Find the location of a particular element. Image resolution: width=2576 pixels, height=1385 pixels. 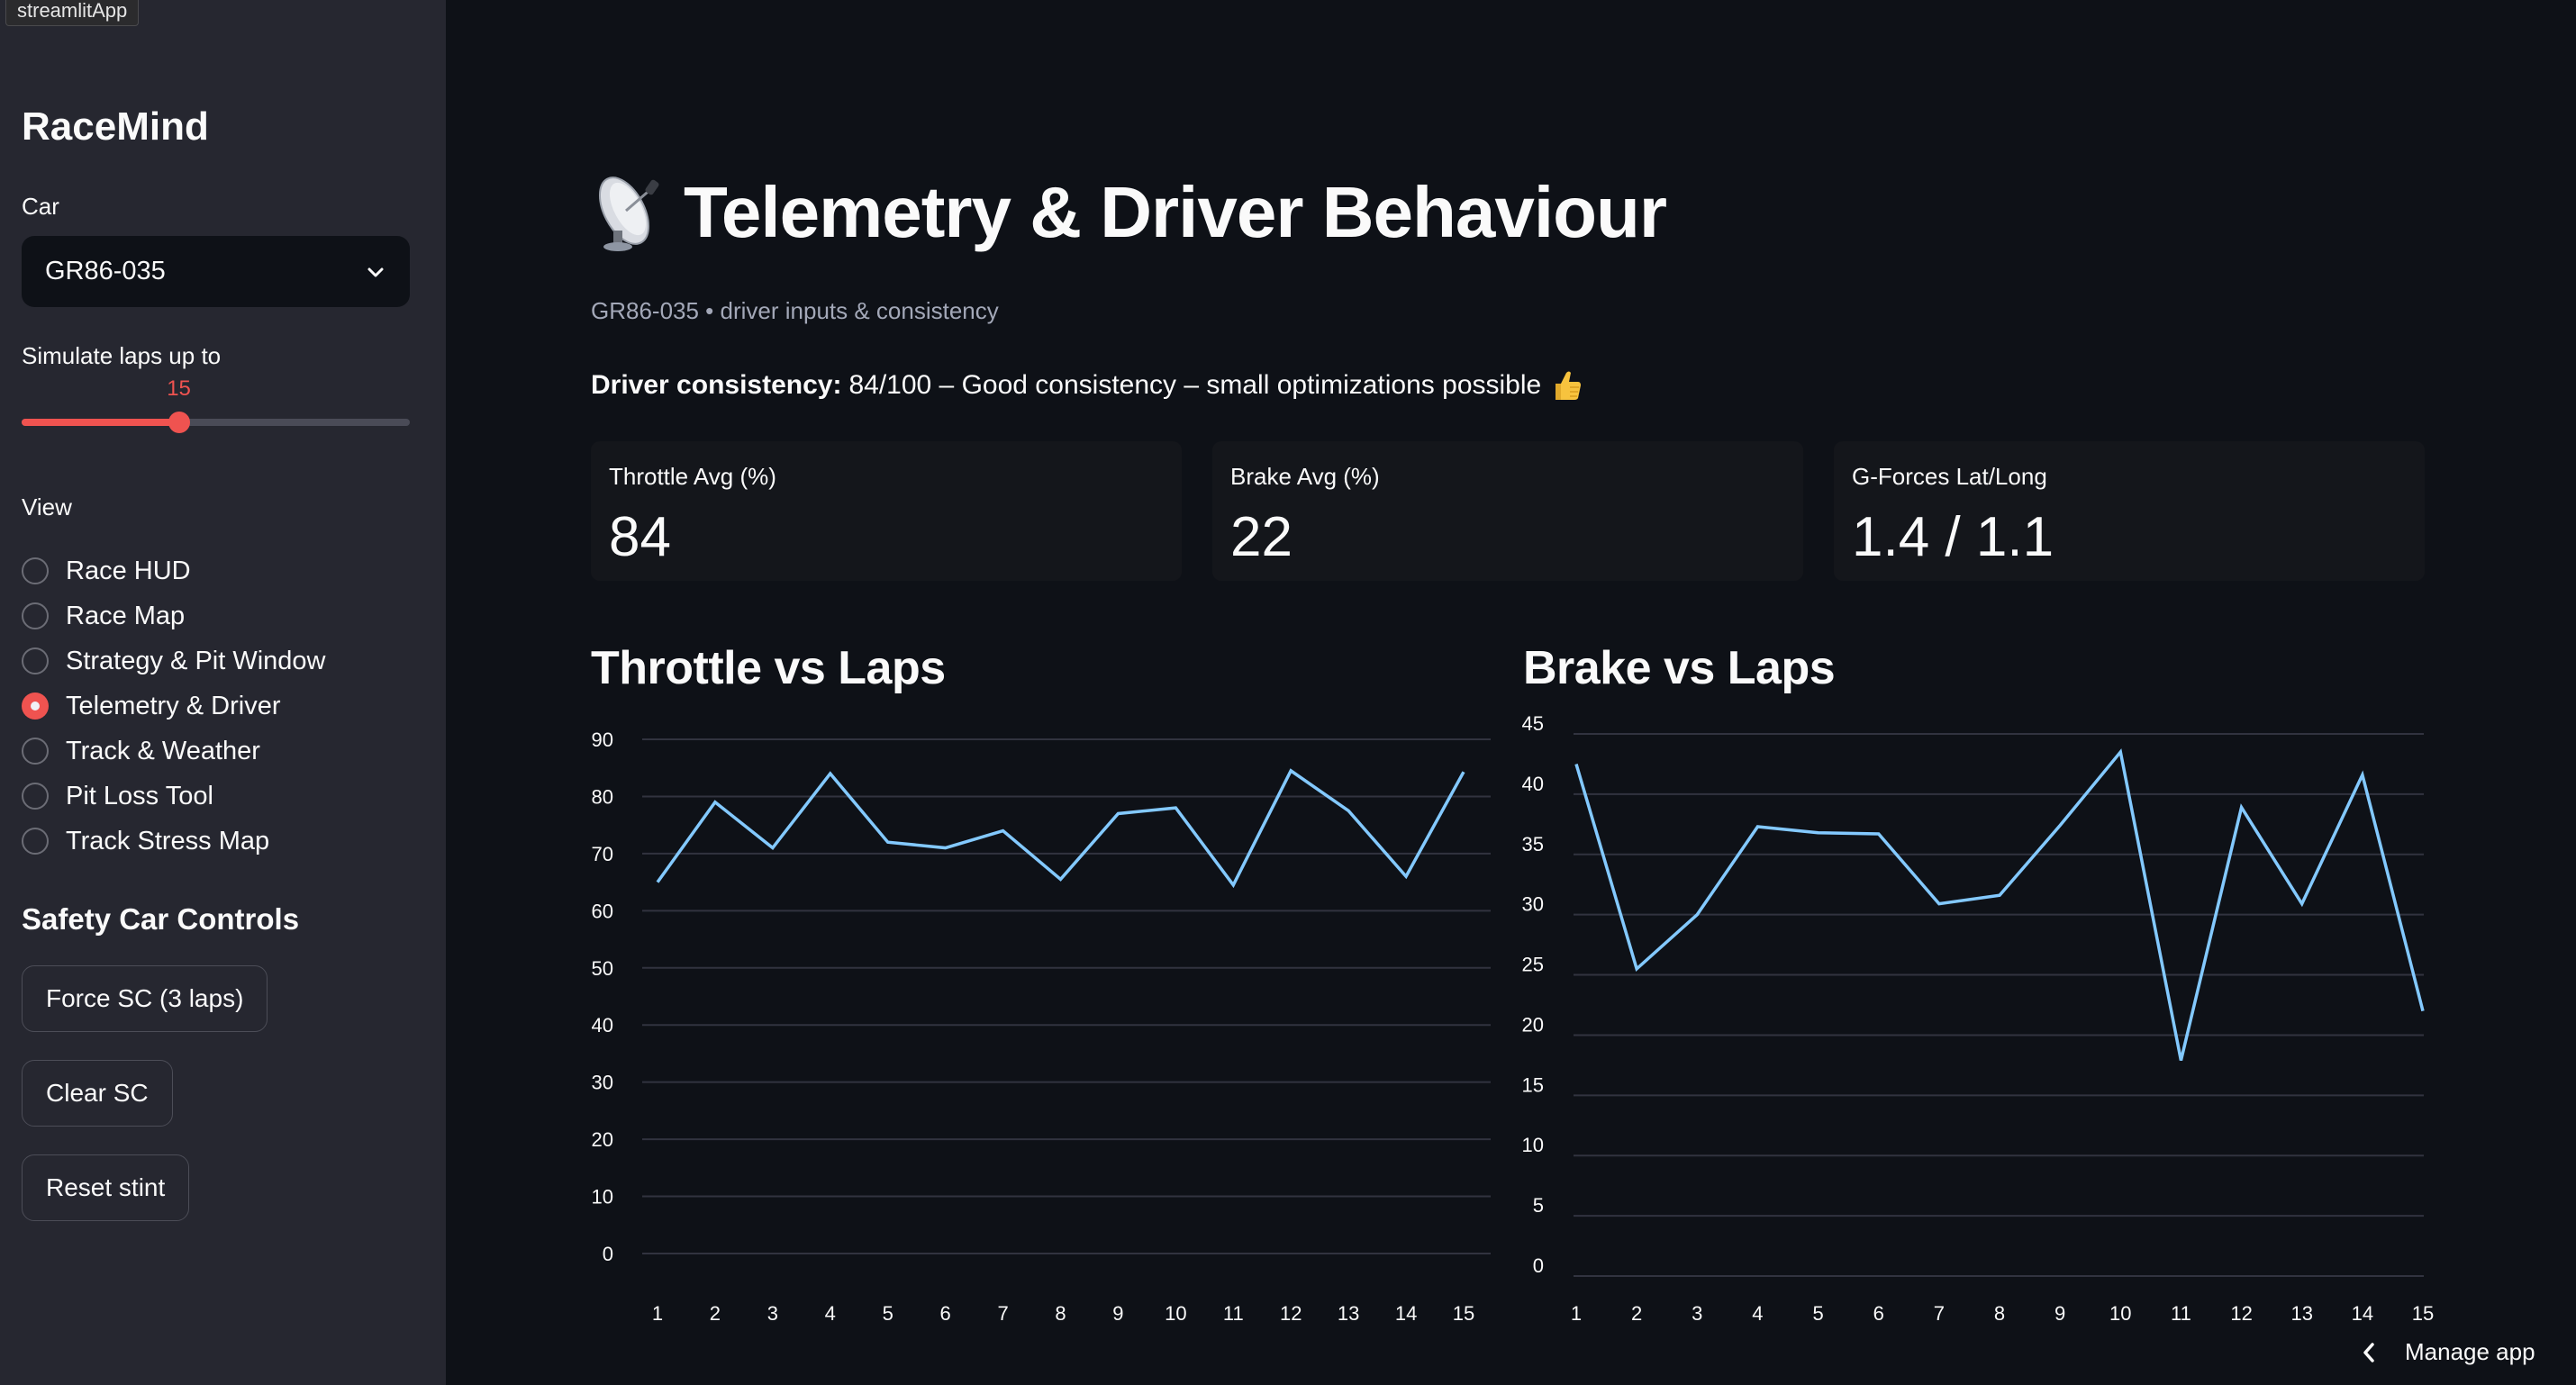

page-title: Telemetry & Driver Behaviour is located at coordinates (1128, 212).